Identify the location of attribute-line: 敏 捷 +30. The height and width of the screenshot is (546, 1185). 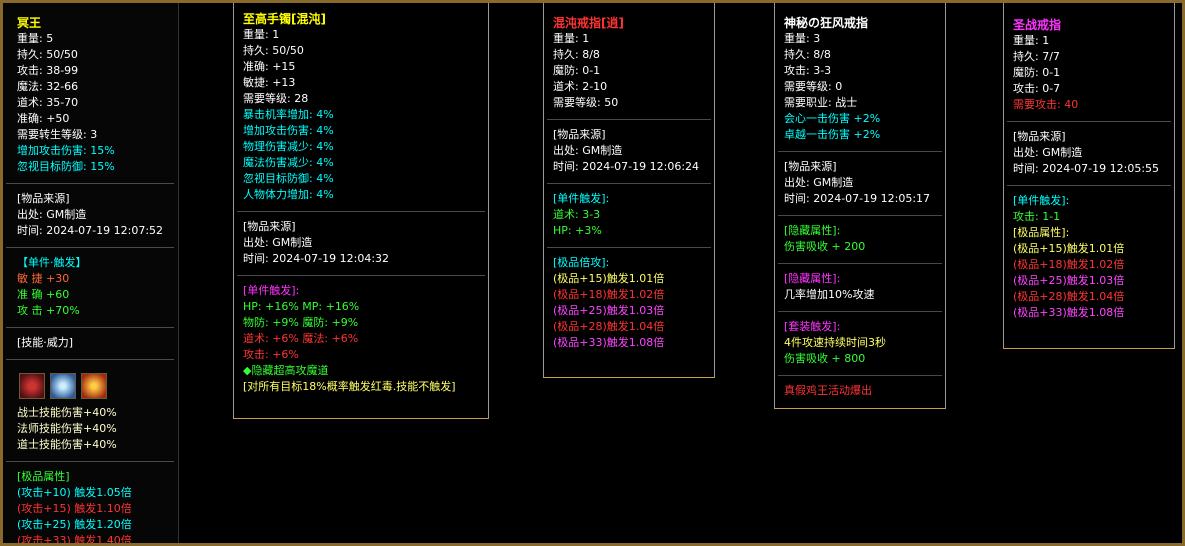
(43, 278).